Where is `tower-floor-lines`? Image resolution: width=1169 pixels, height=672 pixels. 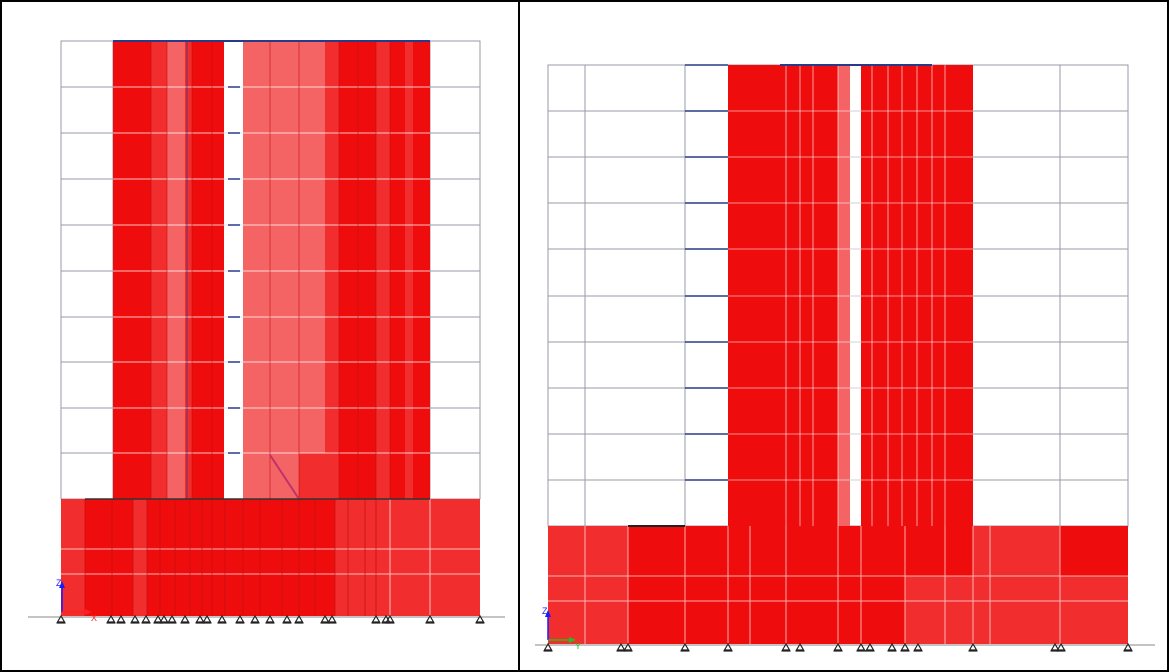
tower-floor-lines is located at coordinates (271, 270).